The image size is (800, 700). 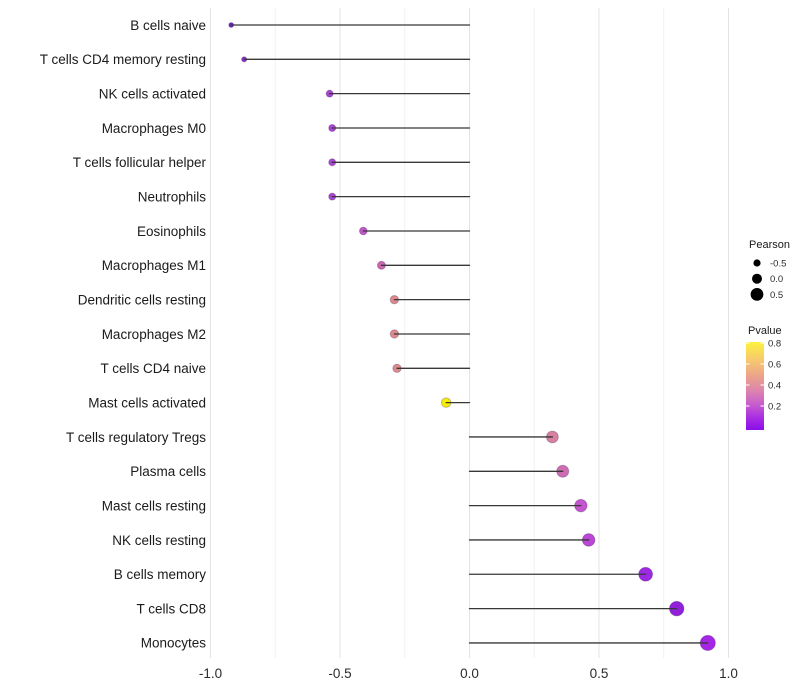 What do you see at coordinates (154, 265) in the screenshot?
I see `category-label: Macrophages M1` at bounding box center [154, 265].